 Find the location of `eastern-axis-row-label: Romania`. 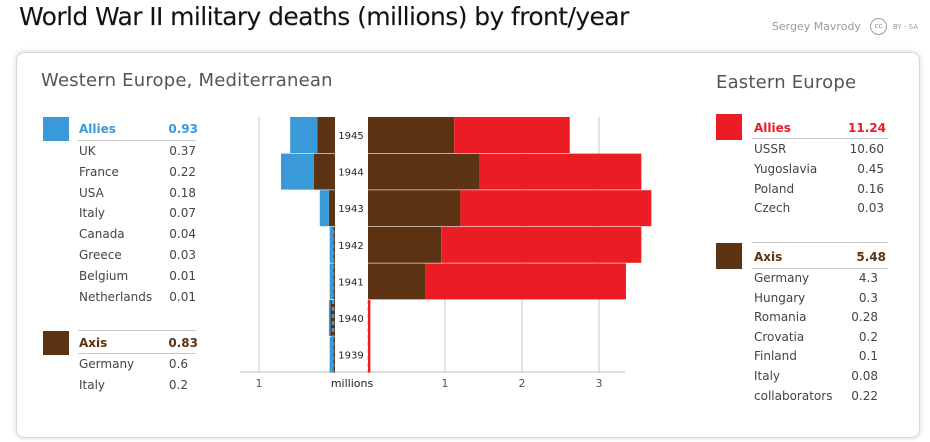

eastern-axis-row-label: Romania is located at coordinates (780, 317).